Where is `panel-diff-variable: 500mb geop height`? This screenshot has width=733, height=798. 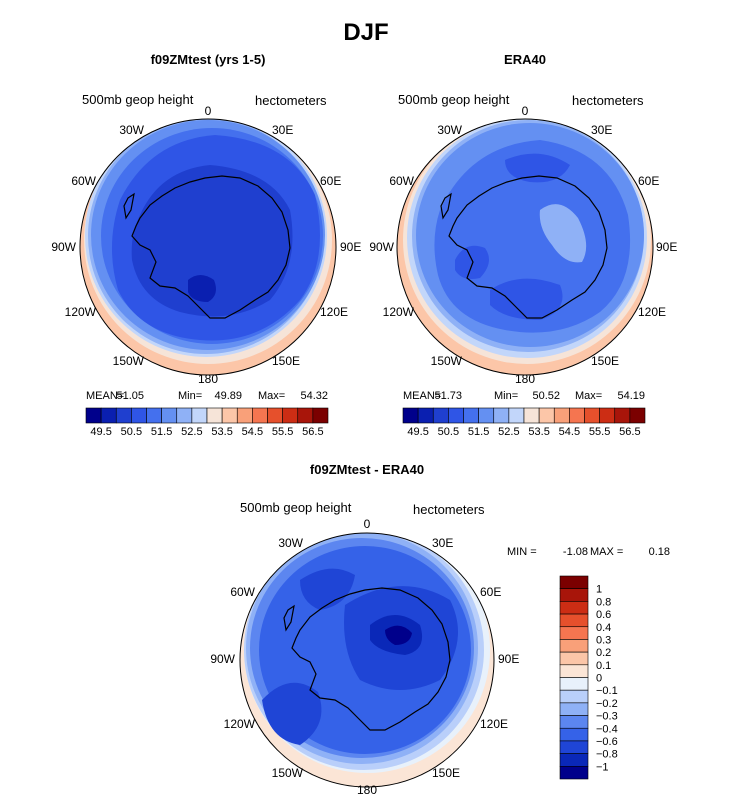 panel-diff-variable: 500mb geop height is located at coordinates (296, 507).